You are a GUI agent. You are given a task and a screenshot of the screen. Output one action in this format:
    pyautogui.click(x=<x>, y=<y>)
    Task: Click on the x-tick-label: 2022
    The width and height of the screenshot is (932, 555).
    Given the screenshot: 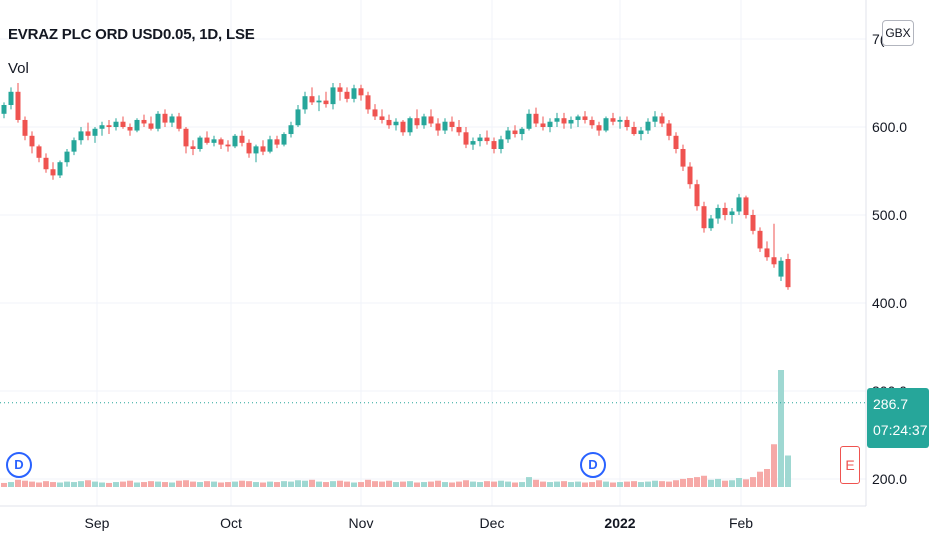 What is the action you would take?
    pyautogui.click(x=619, y=523)
    